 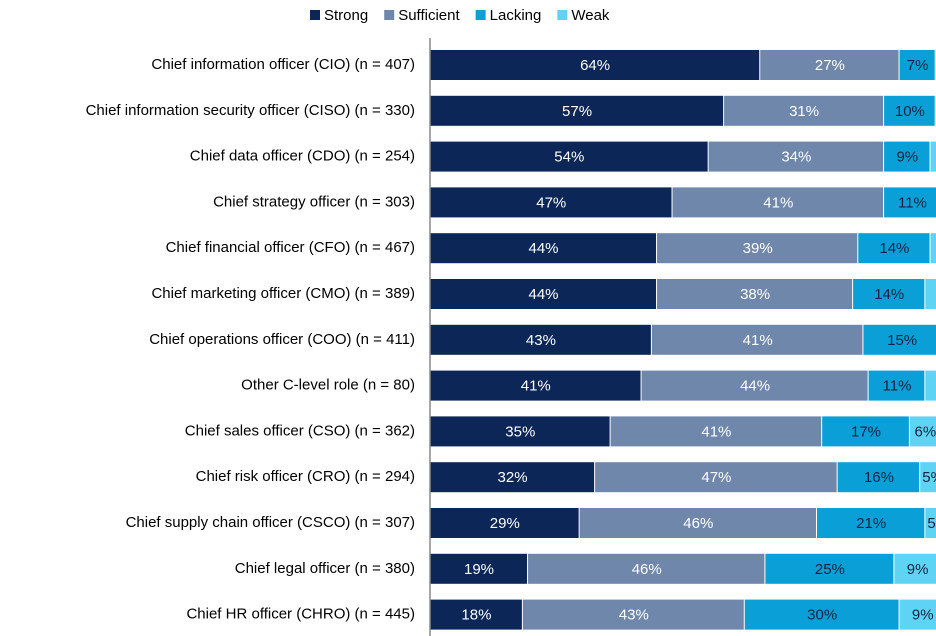 What do you see at coordinates (305, 476) in the screenshot?
I see `category-label: Chief risk officer (CRO) (n = 294)` at bounding box center [305, 476].